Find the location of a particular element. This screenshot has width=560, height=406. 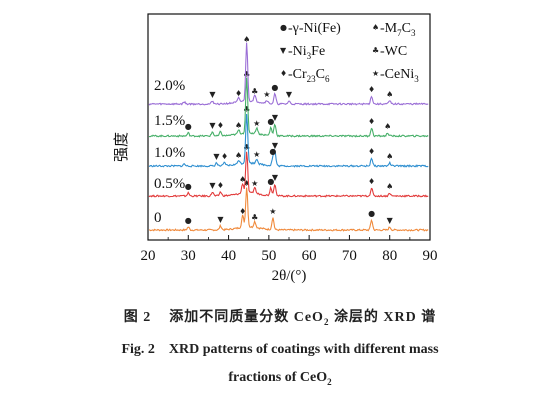

x-tick-label: 70 is located at coordinates (349, 256).